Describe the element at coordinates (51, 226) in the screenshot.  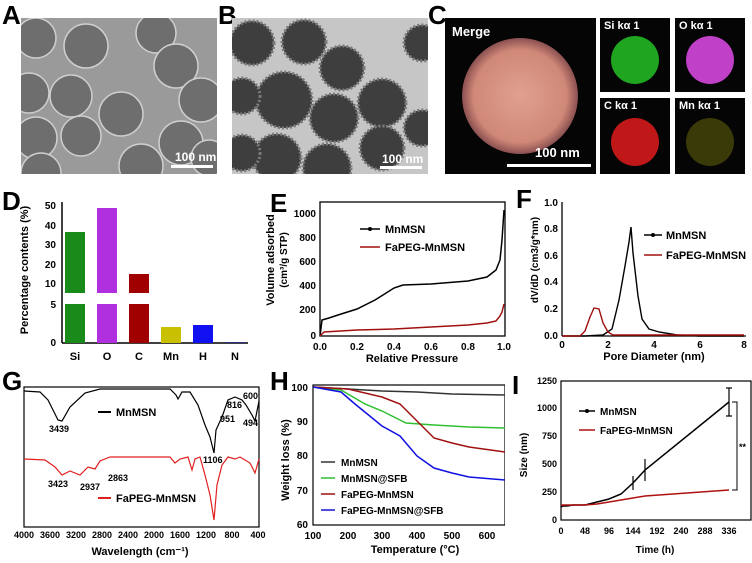
I see `svg-text: 40` at that location.